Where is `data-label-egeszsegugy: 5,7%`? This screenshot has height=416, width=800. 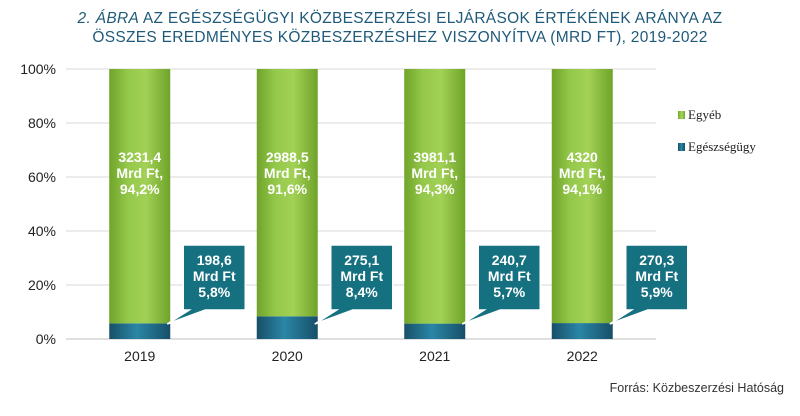 data-label-egeszsegugy: 5,7% is located at coordinates (509, 292).